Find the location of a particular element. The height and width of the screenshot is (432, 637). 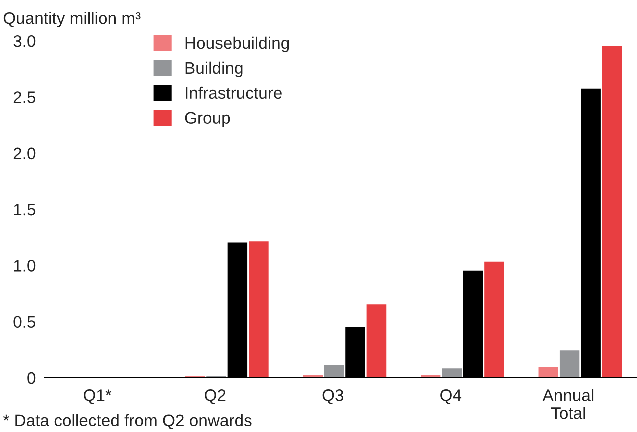

x-tick-label: Q2 is located at coordinates (215, 397).